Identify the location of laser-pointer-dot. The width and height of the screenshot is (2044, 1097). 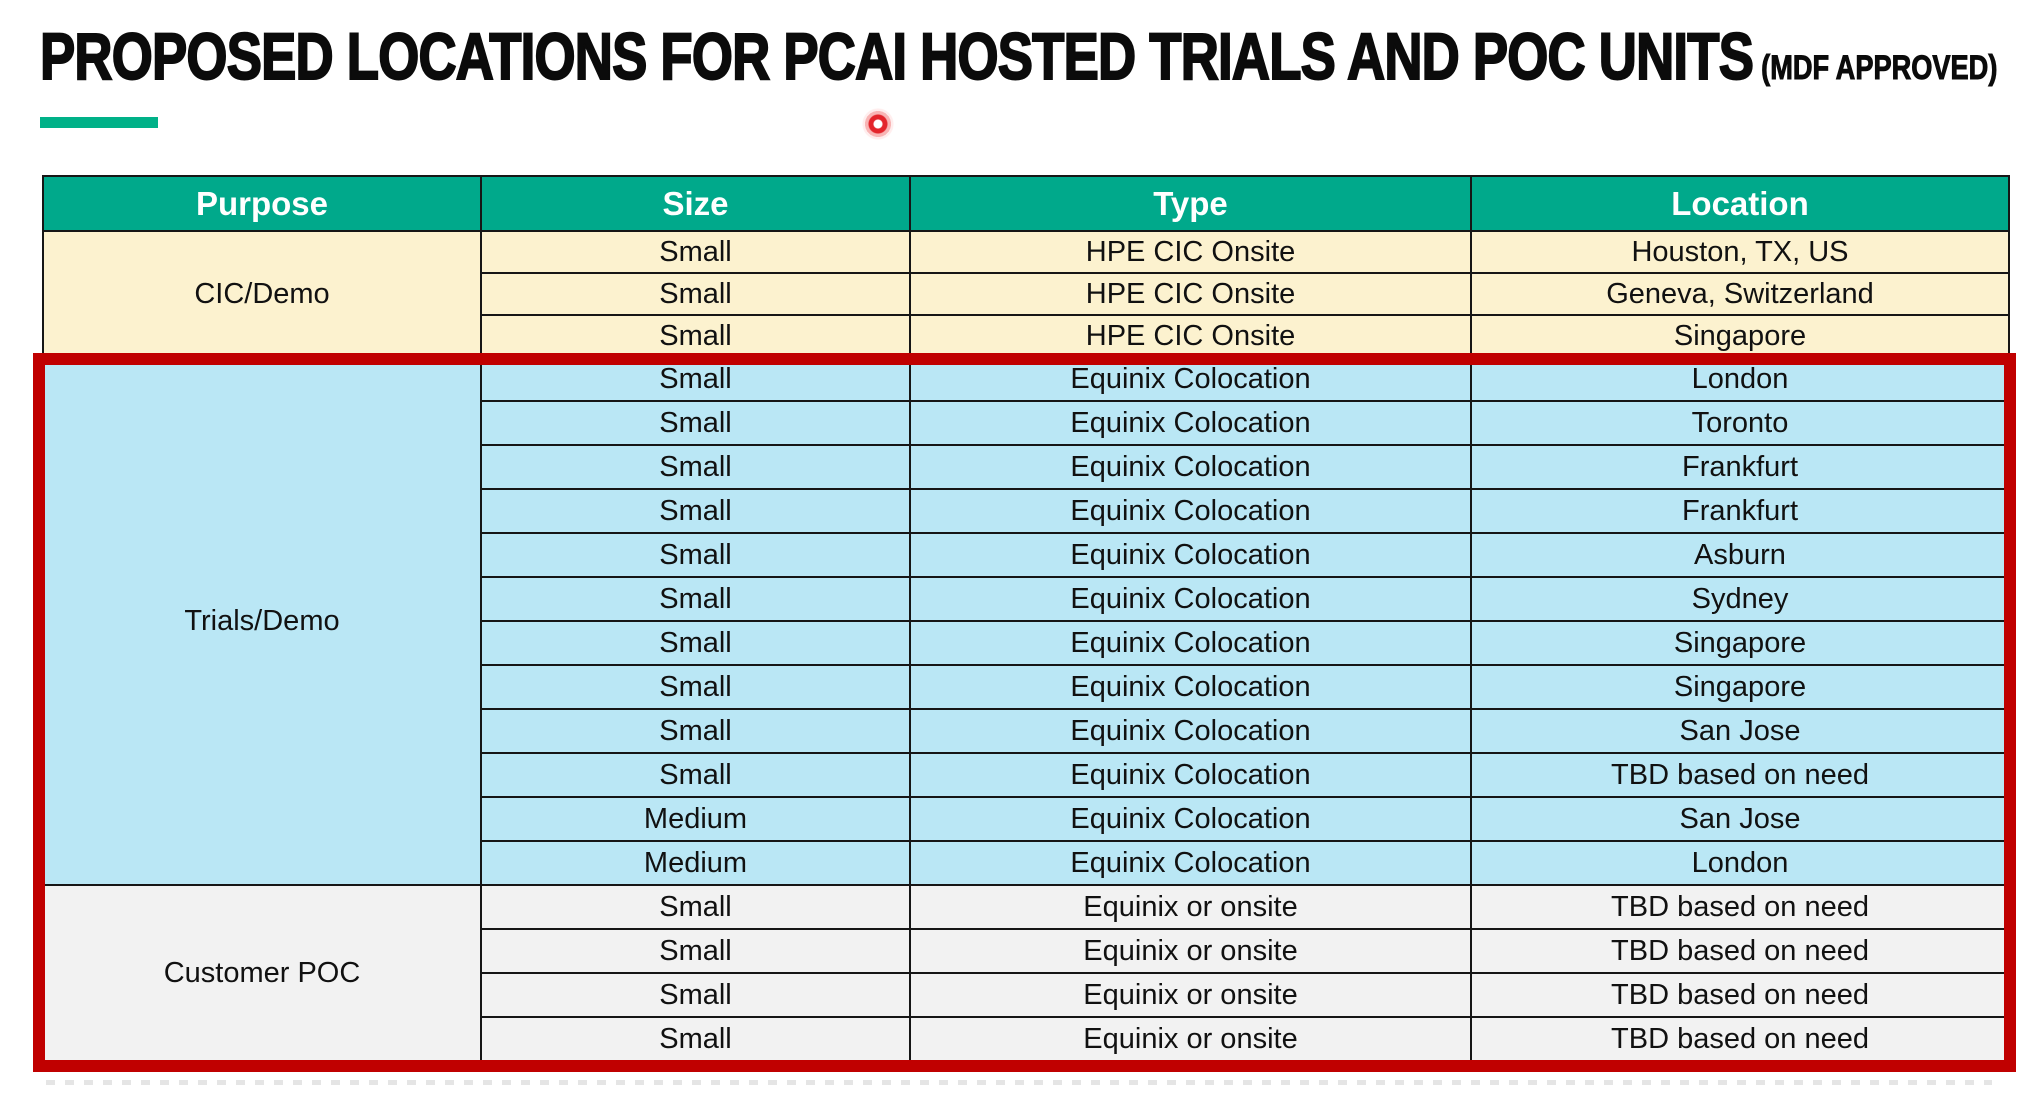
(878, 124).